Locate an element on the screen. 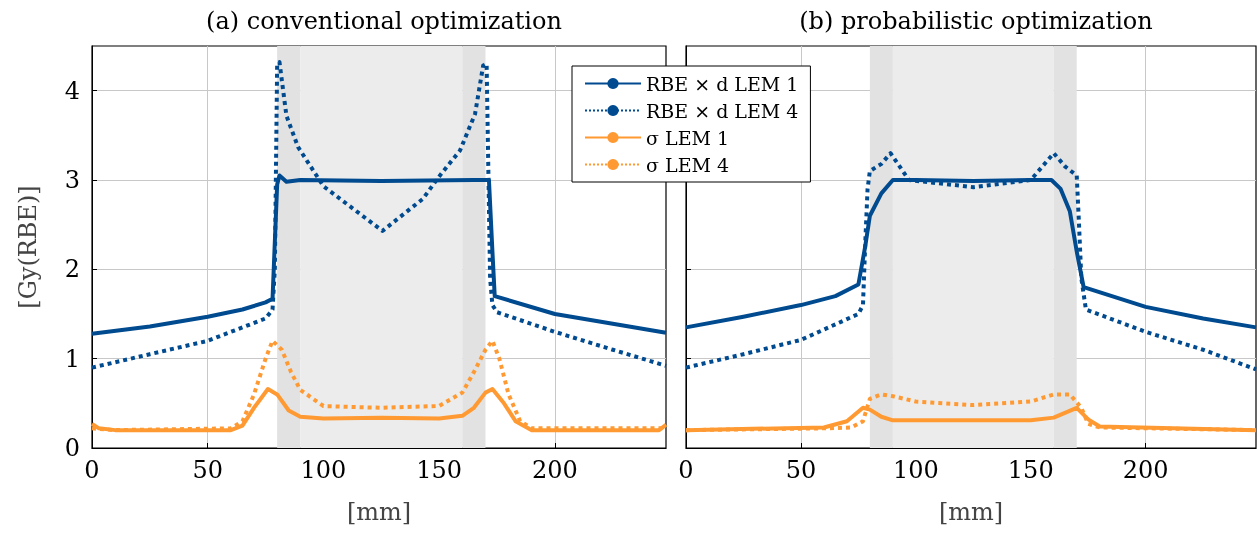  chart-title: (b) probabilistic optimization is located at coordinates (976, 21).